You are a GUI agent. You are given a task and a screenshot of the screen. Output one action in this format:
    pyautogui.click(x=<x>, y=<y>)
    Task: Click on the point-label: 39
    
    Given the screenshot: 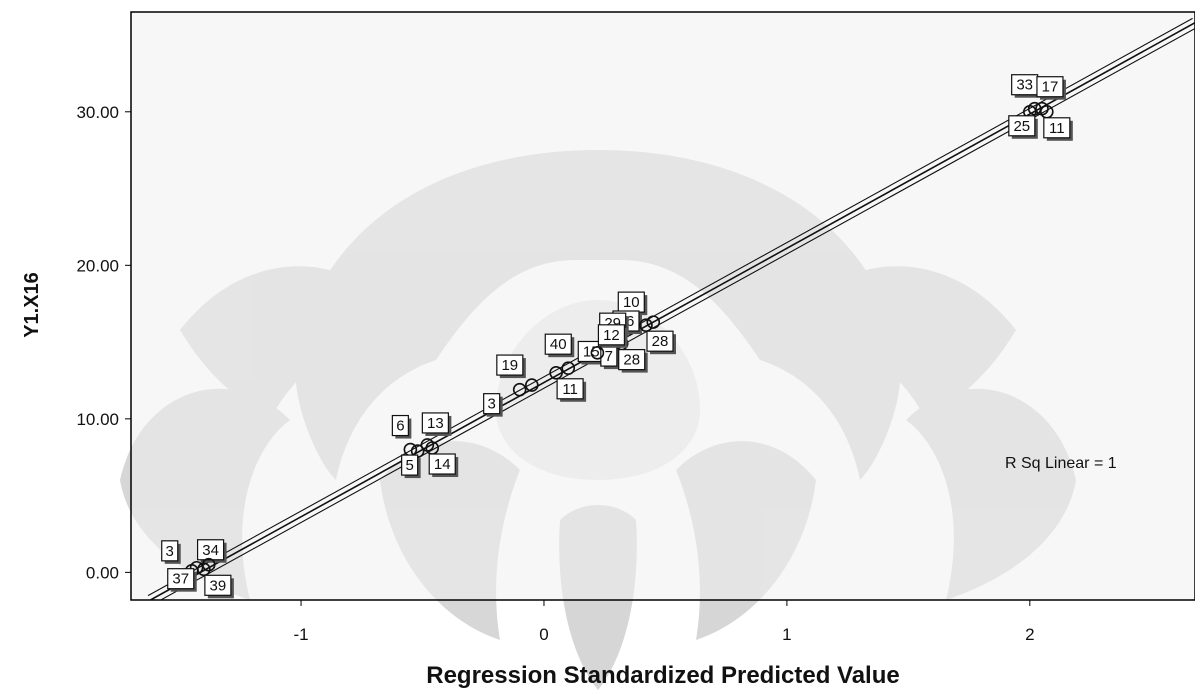 What is the action you would take?
    pyautogui.click(x=218, y=585)
    